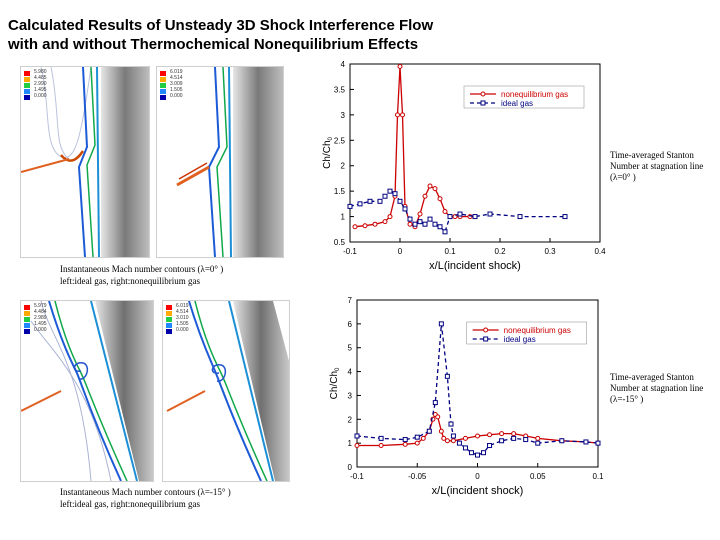  Describe the element at coordinates (350, 300) in the screenshot. I see `y-tick-label: 7` at that location.